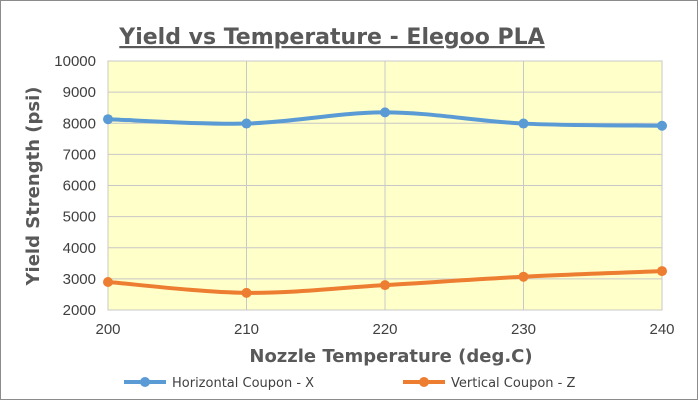  What do you see at coordinates (79, 248) in the screenshot?
I see `y-tick-label: 4000` at bounding box center [79, 248].